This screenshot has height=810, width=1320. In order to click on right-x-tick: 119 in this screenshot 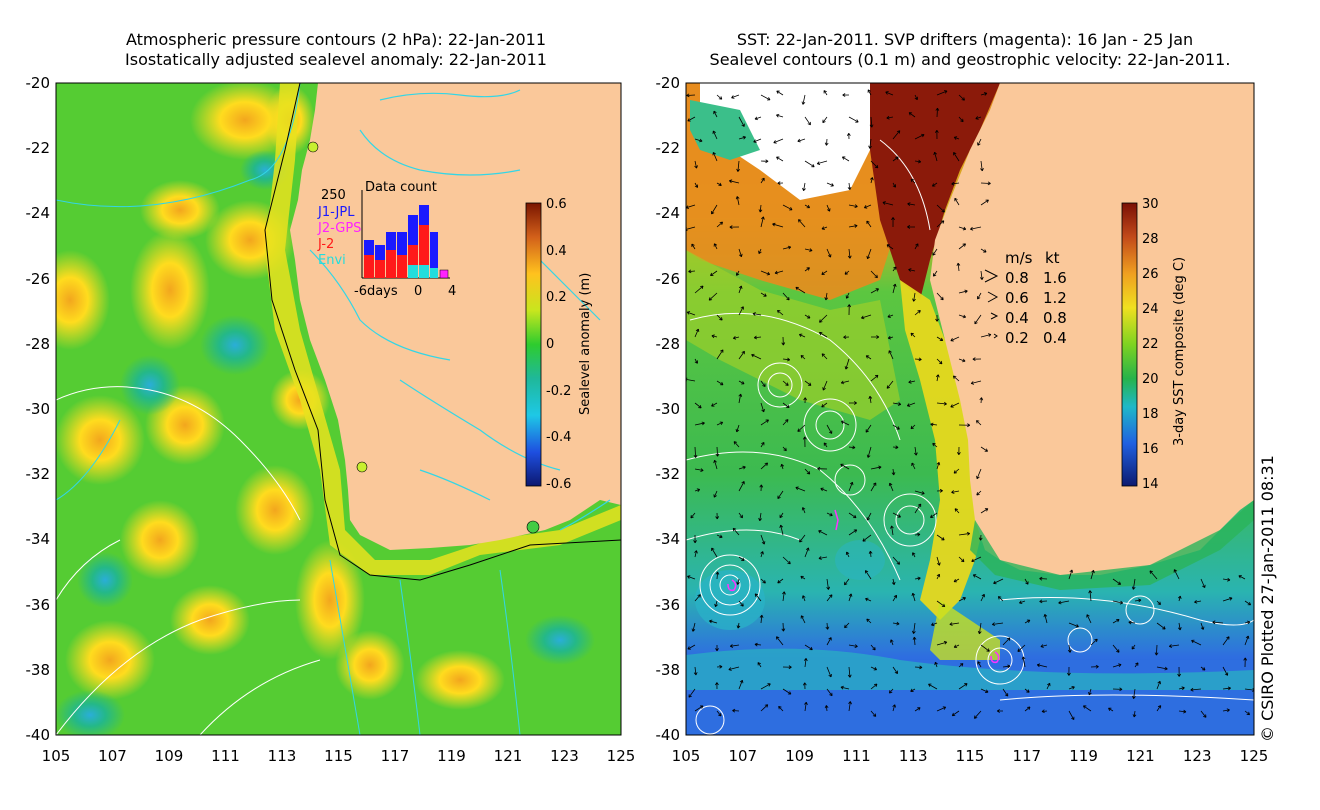, I will do `click(1083, 756)`.